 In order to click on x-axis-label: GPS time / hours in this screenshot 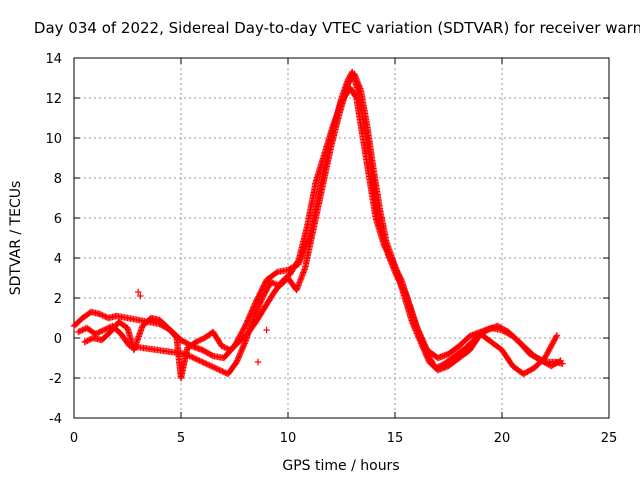, I will do `click(340, 466)`.